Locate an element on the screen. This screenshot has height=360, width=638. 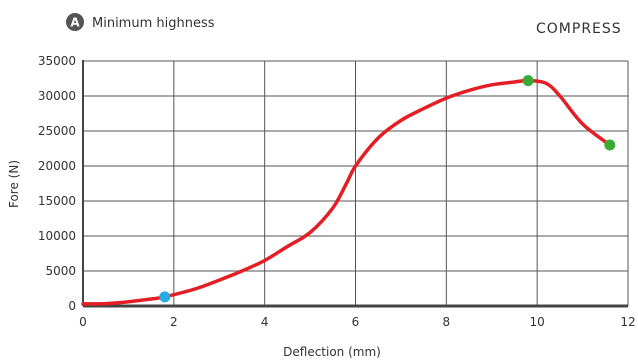
x-tick-label: 8 is located at coordinates (447, 322).